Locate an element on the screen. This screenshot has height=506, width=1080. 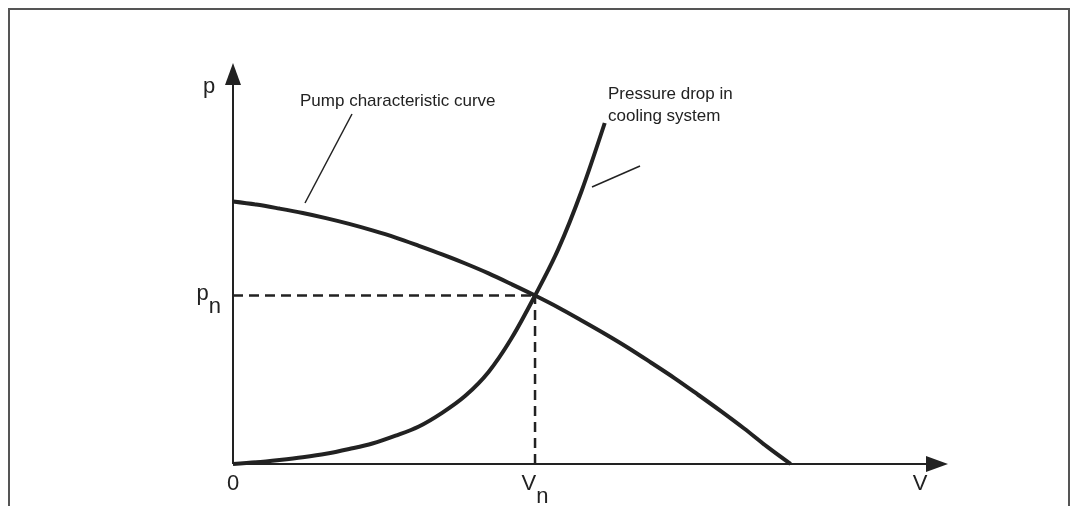
annotation: Pressure drop in cooling system is located at coordinates (670, 104).